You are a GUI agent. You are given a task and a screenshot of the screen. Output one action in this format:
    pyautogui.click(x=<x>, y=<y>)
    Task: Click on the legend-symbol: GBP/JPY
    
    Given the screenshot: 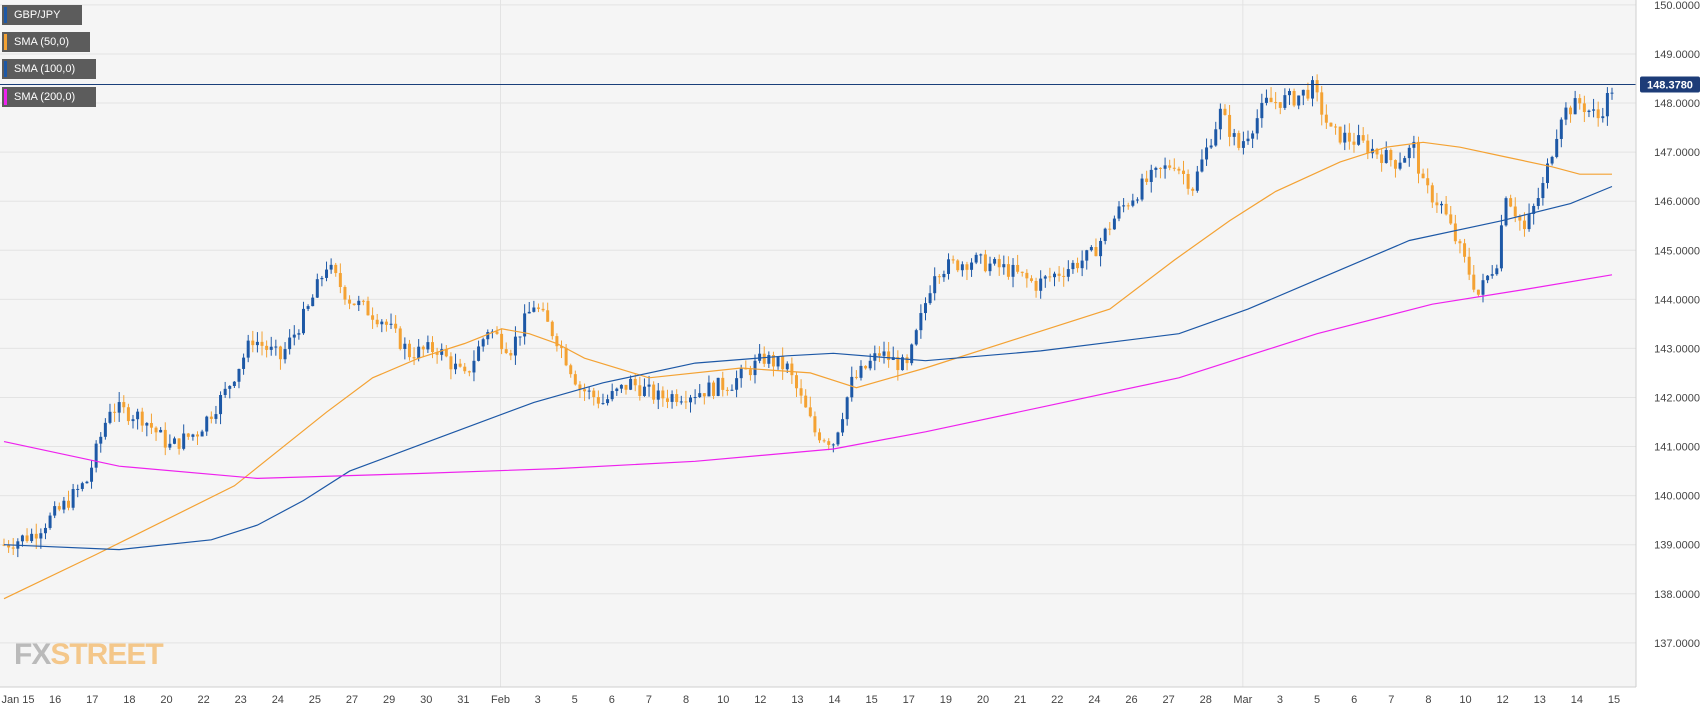 What is the action you would take?
    pyautogui.click(x=42, y=15)
    